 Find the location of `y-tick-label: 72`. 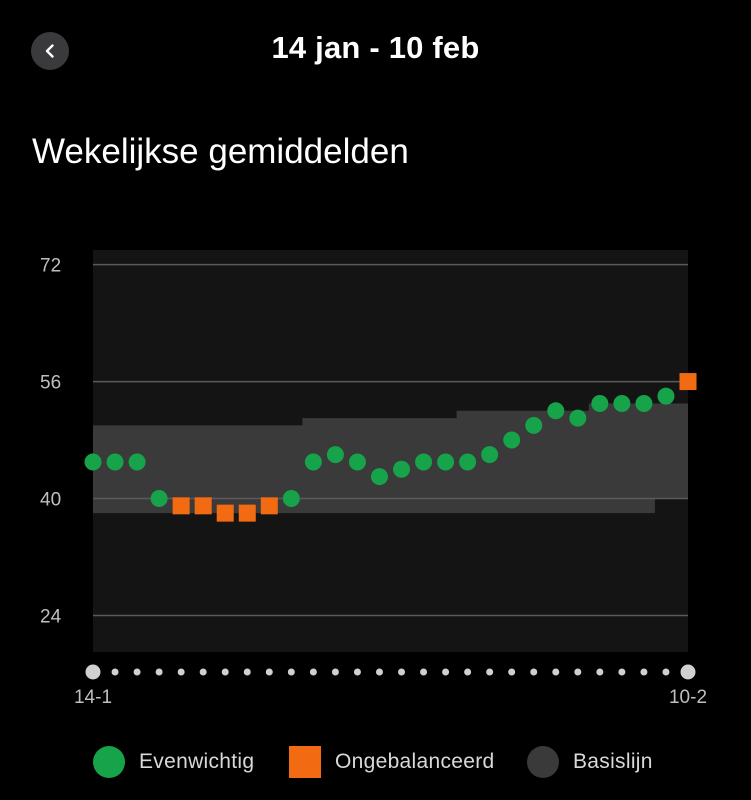

y-tick-label: 72 is located at coordinates (50, 266).